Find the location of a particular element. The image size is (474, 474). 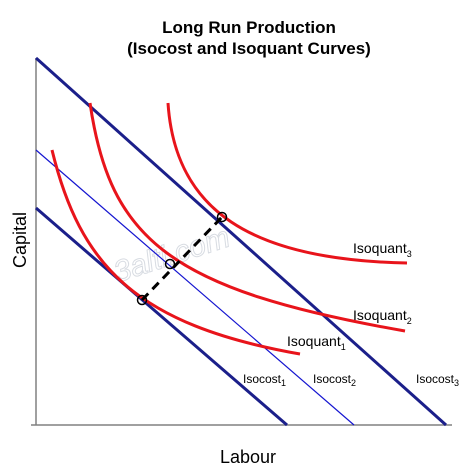

diagram-title-line-2: (Isocost and Isoquant Curves) is located at coordinates (249, 48).